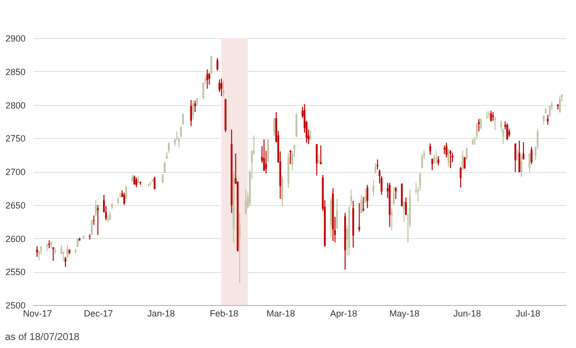 This screenshot has height=348, width=576. Describe the element at coordinates (15, 305) in the screenshot. I see `y-tick-label: 2500` at that location.